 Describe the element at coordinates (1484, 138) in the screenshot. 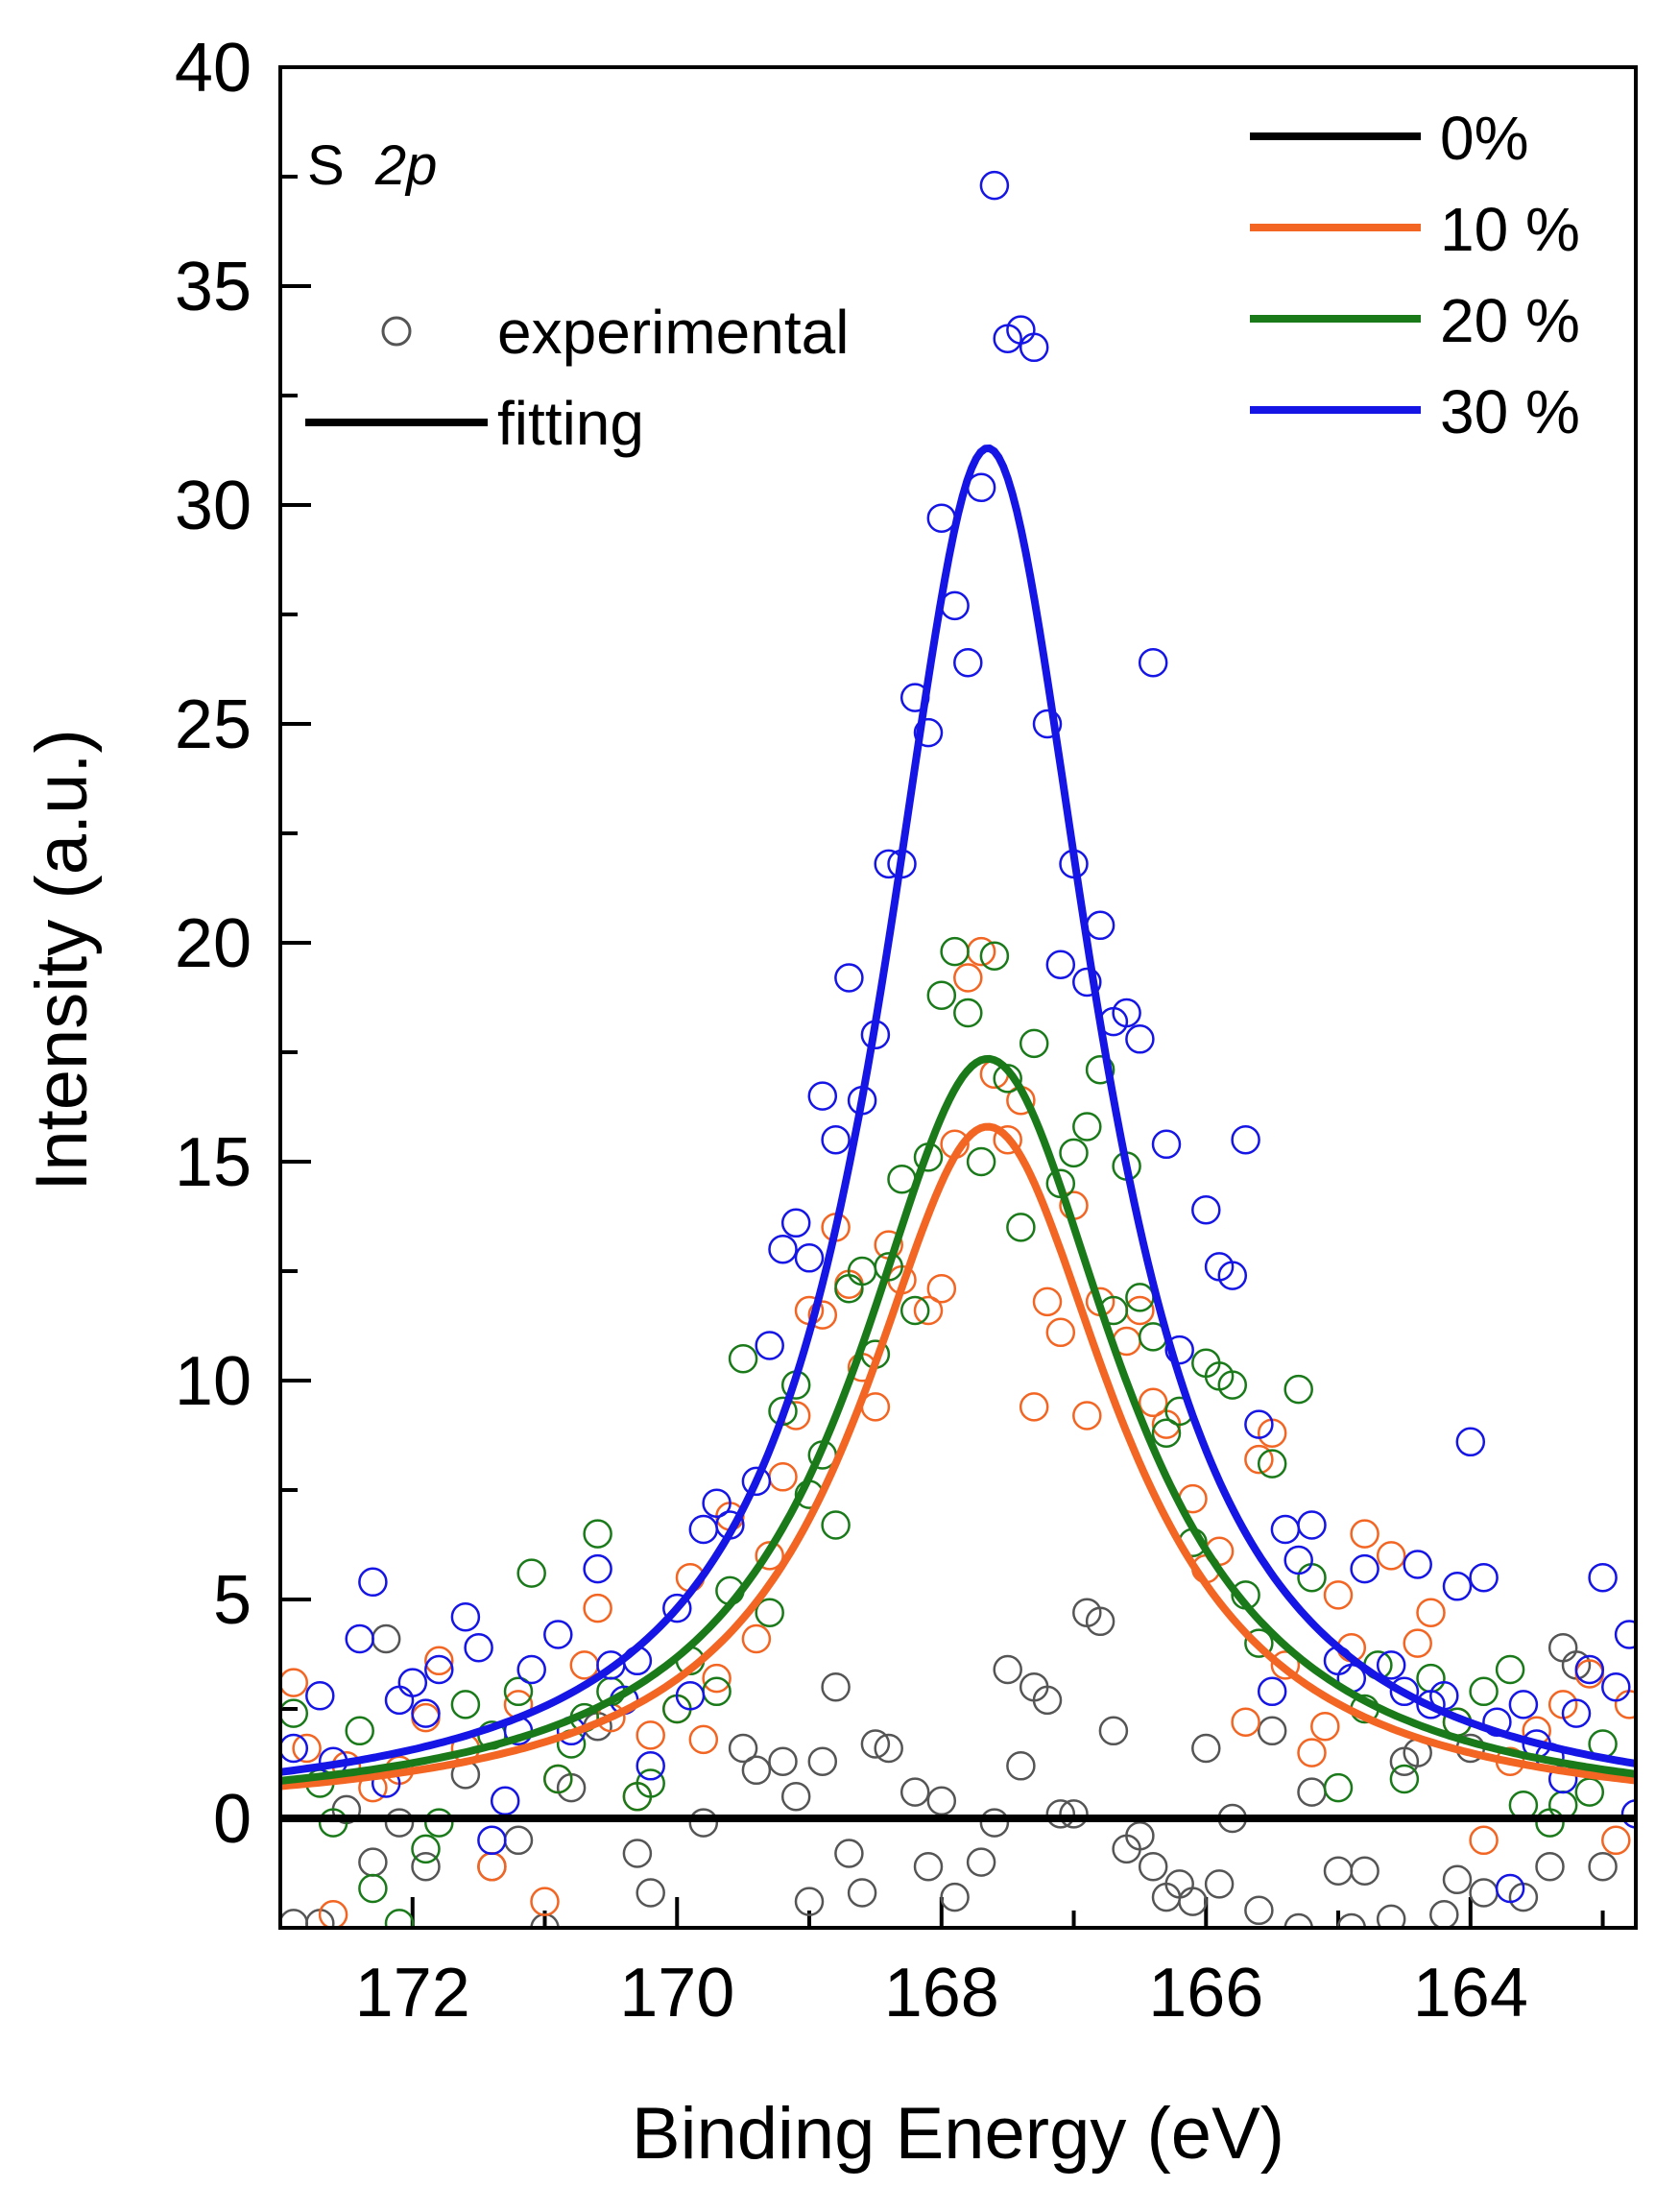

I see `legend-label: 0%` at that location.